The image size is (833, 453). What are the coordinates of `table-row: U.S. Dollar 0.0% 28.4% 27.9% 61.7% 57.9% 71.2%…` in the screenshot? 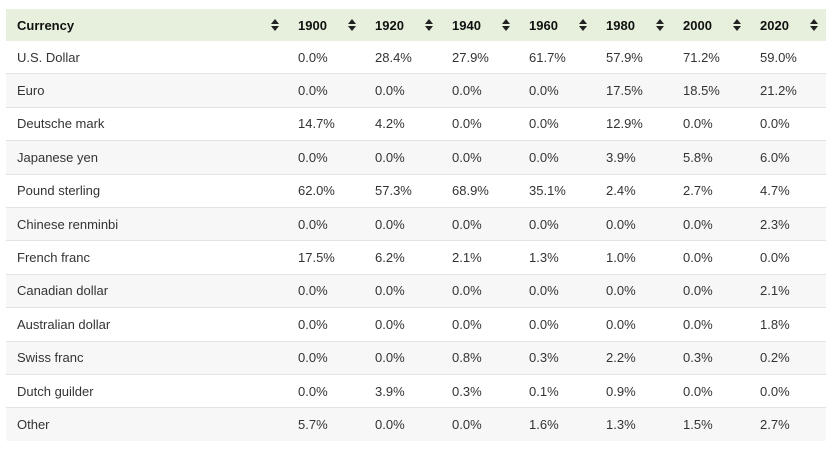 It's located at (416, 57).